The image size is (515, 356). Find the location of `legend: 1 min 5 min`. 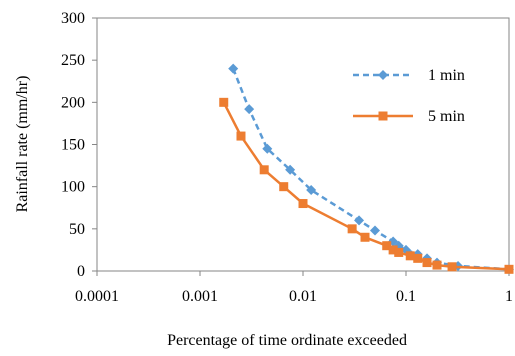

legend: 1 min 5 min is located at coordinates (409, 96).